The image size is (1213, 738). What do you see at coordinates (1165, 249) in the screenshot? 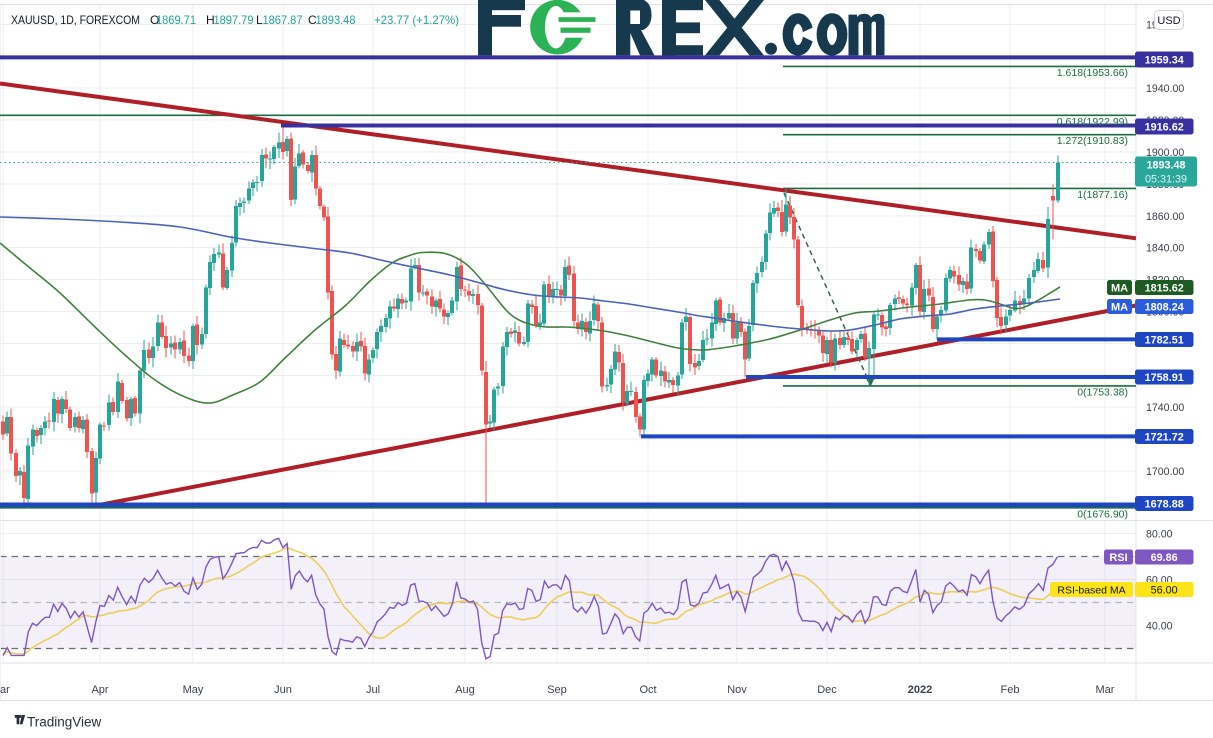
I see `svg-text: 1840.00` at bounding box center [1165, 249].